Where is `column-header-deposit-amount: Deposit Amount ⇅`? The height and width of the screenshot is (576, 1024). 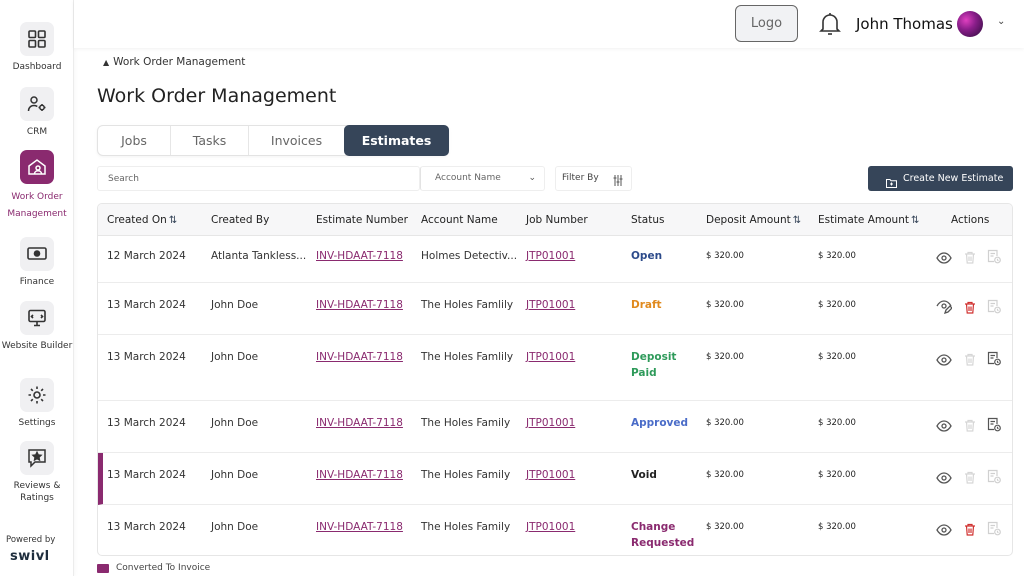 column-header-deposit-amount: Deposit Amount ⇅ is located at coordinates (754, 220).